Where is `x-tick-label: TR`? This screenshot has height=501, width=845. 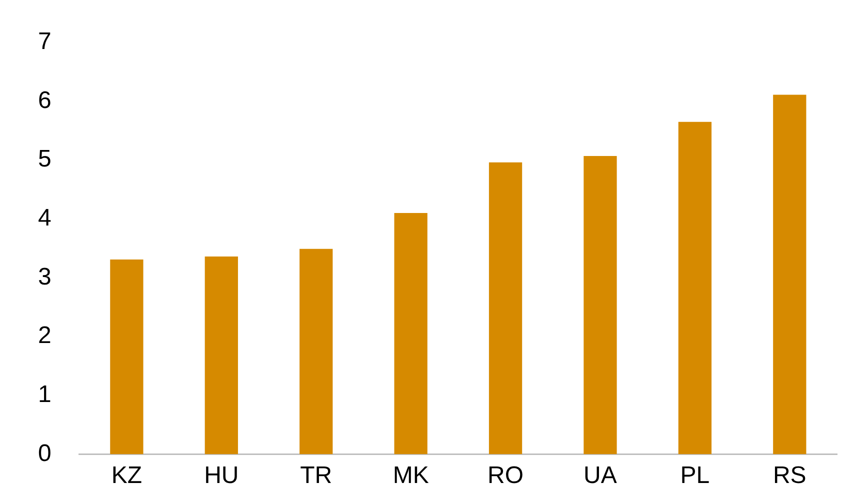 x-tick-label: TR is located at coordinates (316, 476).